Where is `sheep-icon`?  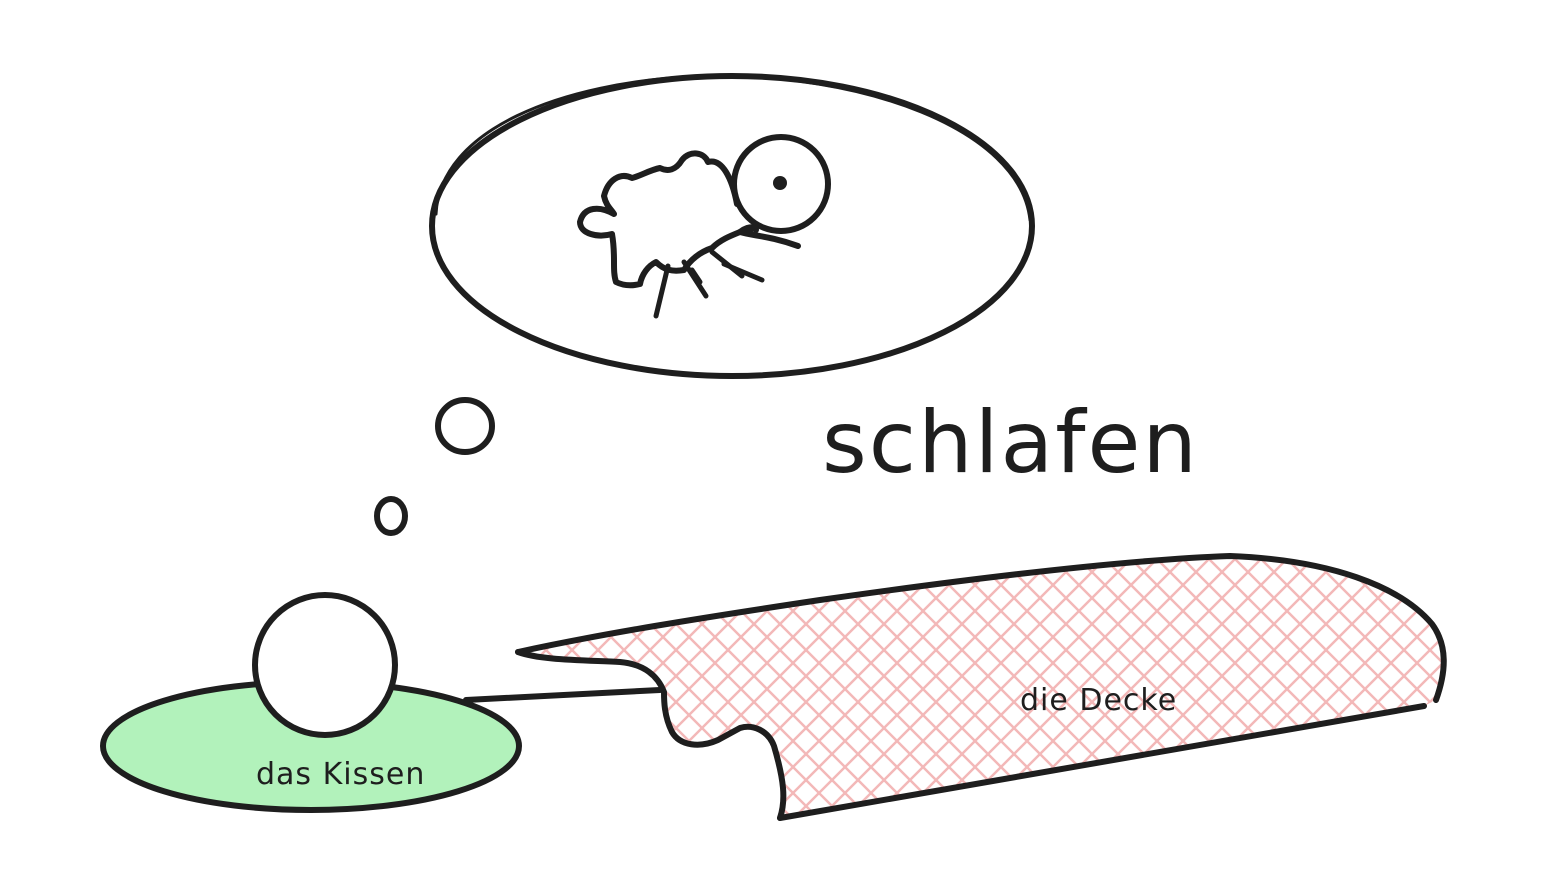 sheep-icon is located at coordinates (704, 226).